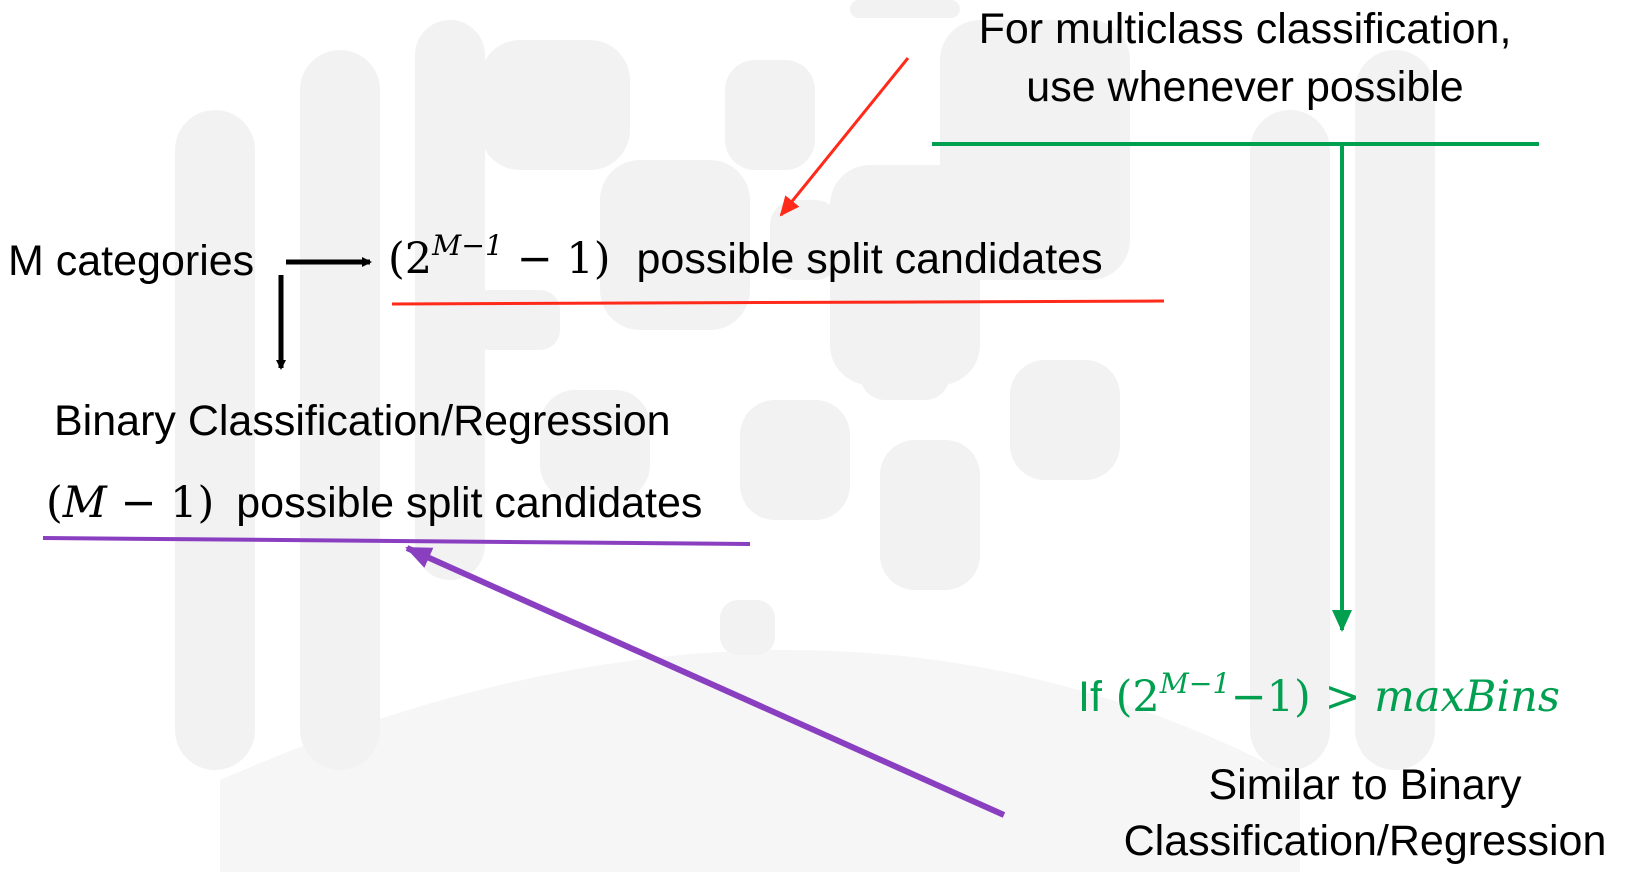  I want to click on multiclass-note-line2: use whenever possible, so click(1245, 87).